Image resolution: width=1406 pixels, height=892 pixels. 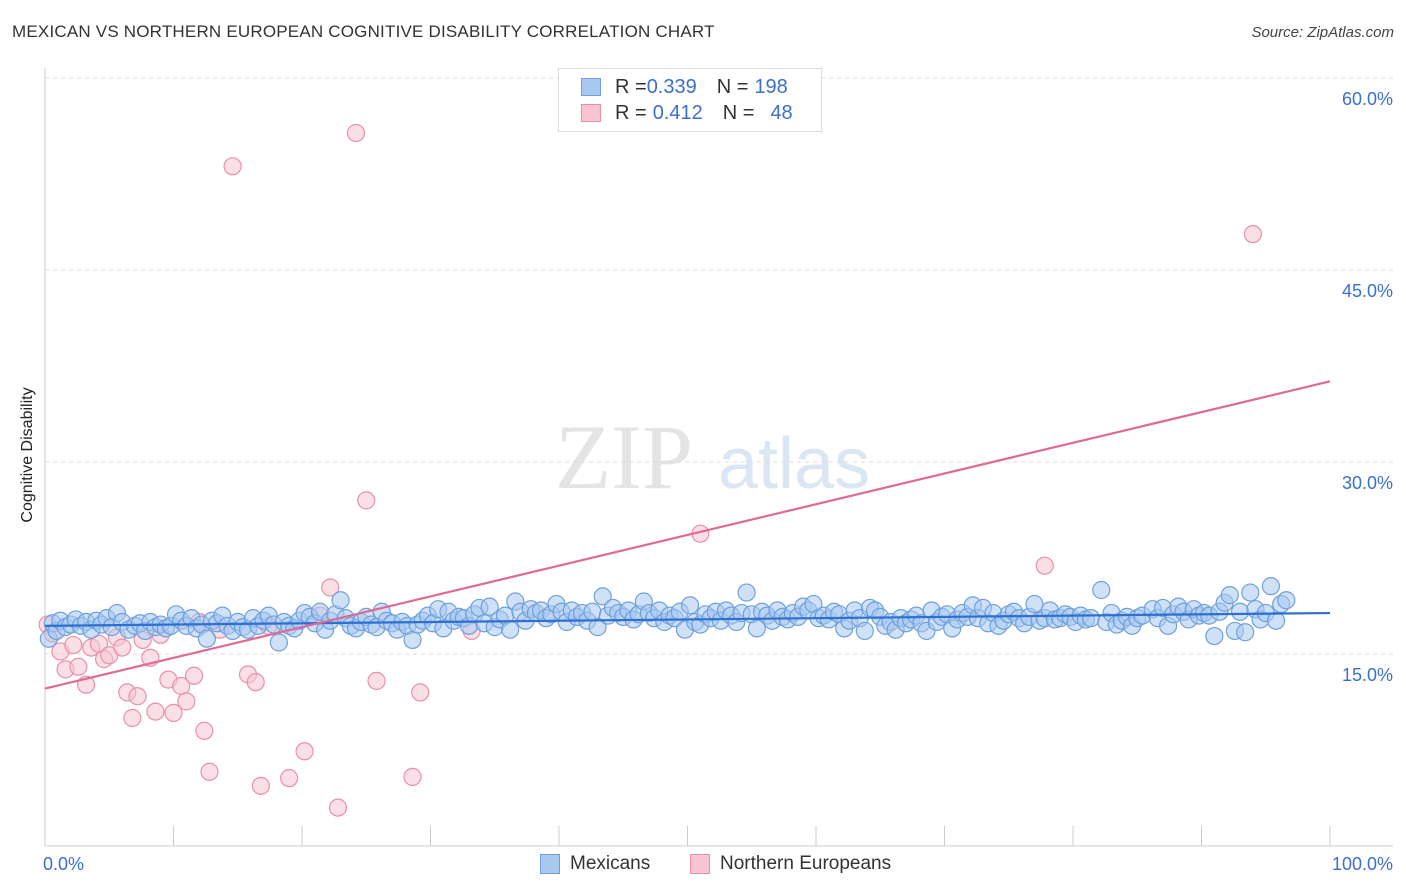 I want to click on legend-label-northern-europeans: Northern Europeans, so click(x=806, y=863).